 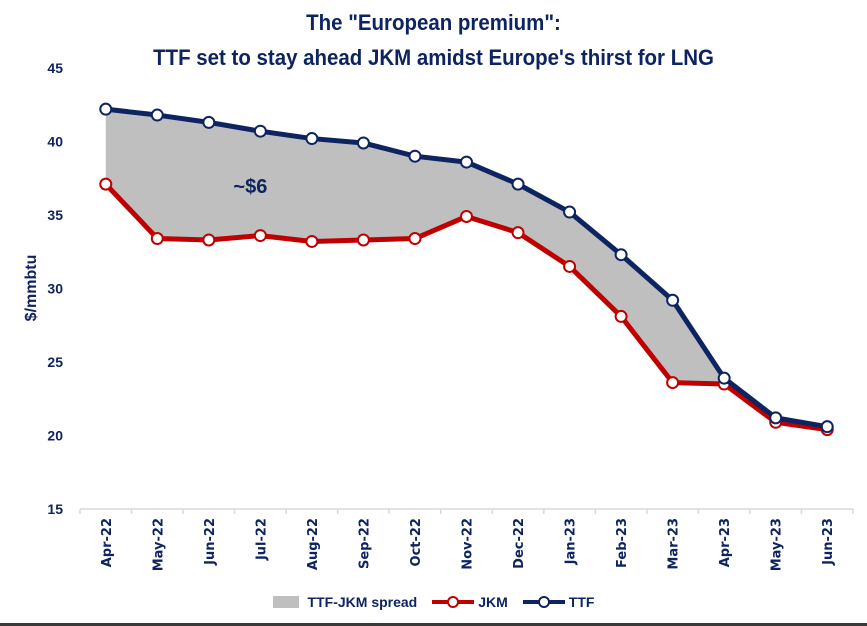 I want to click on y-axis: 15 20 25 30 35 40 45, so click(x=55, y=288).